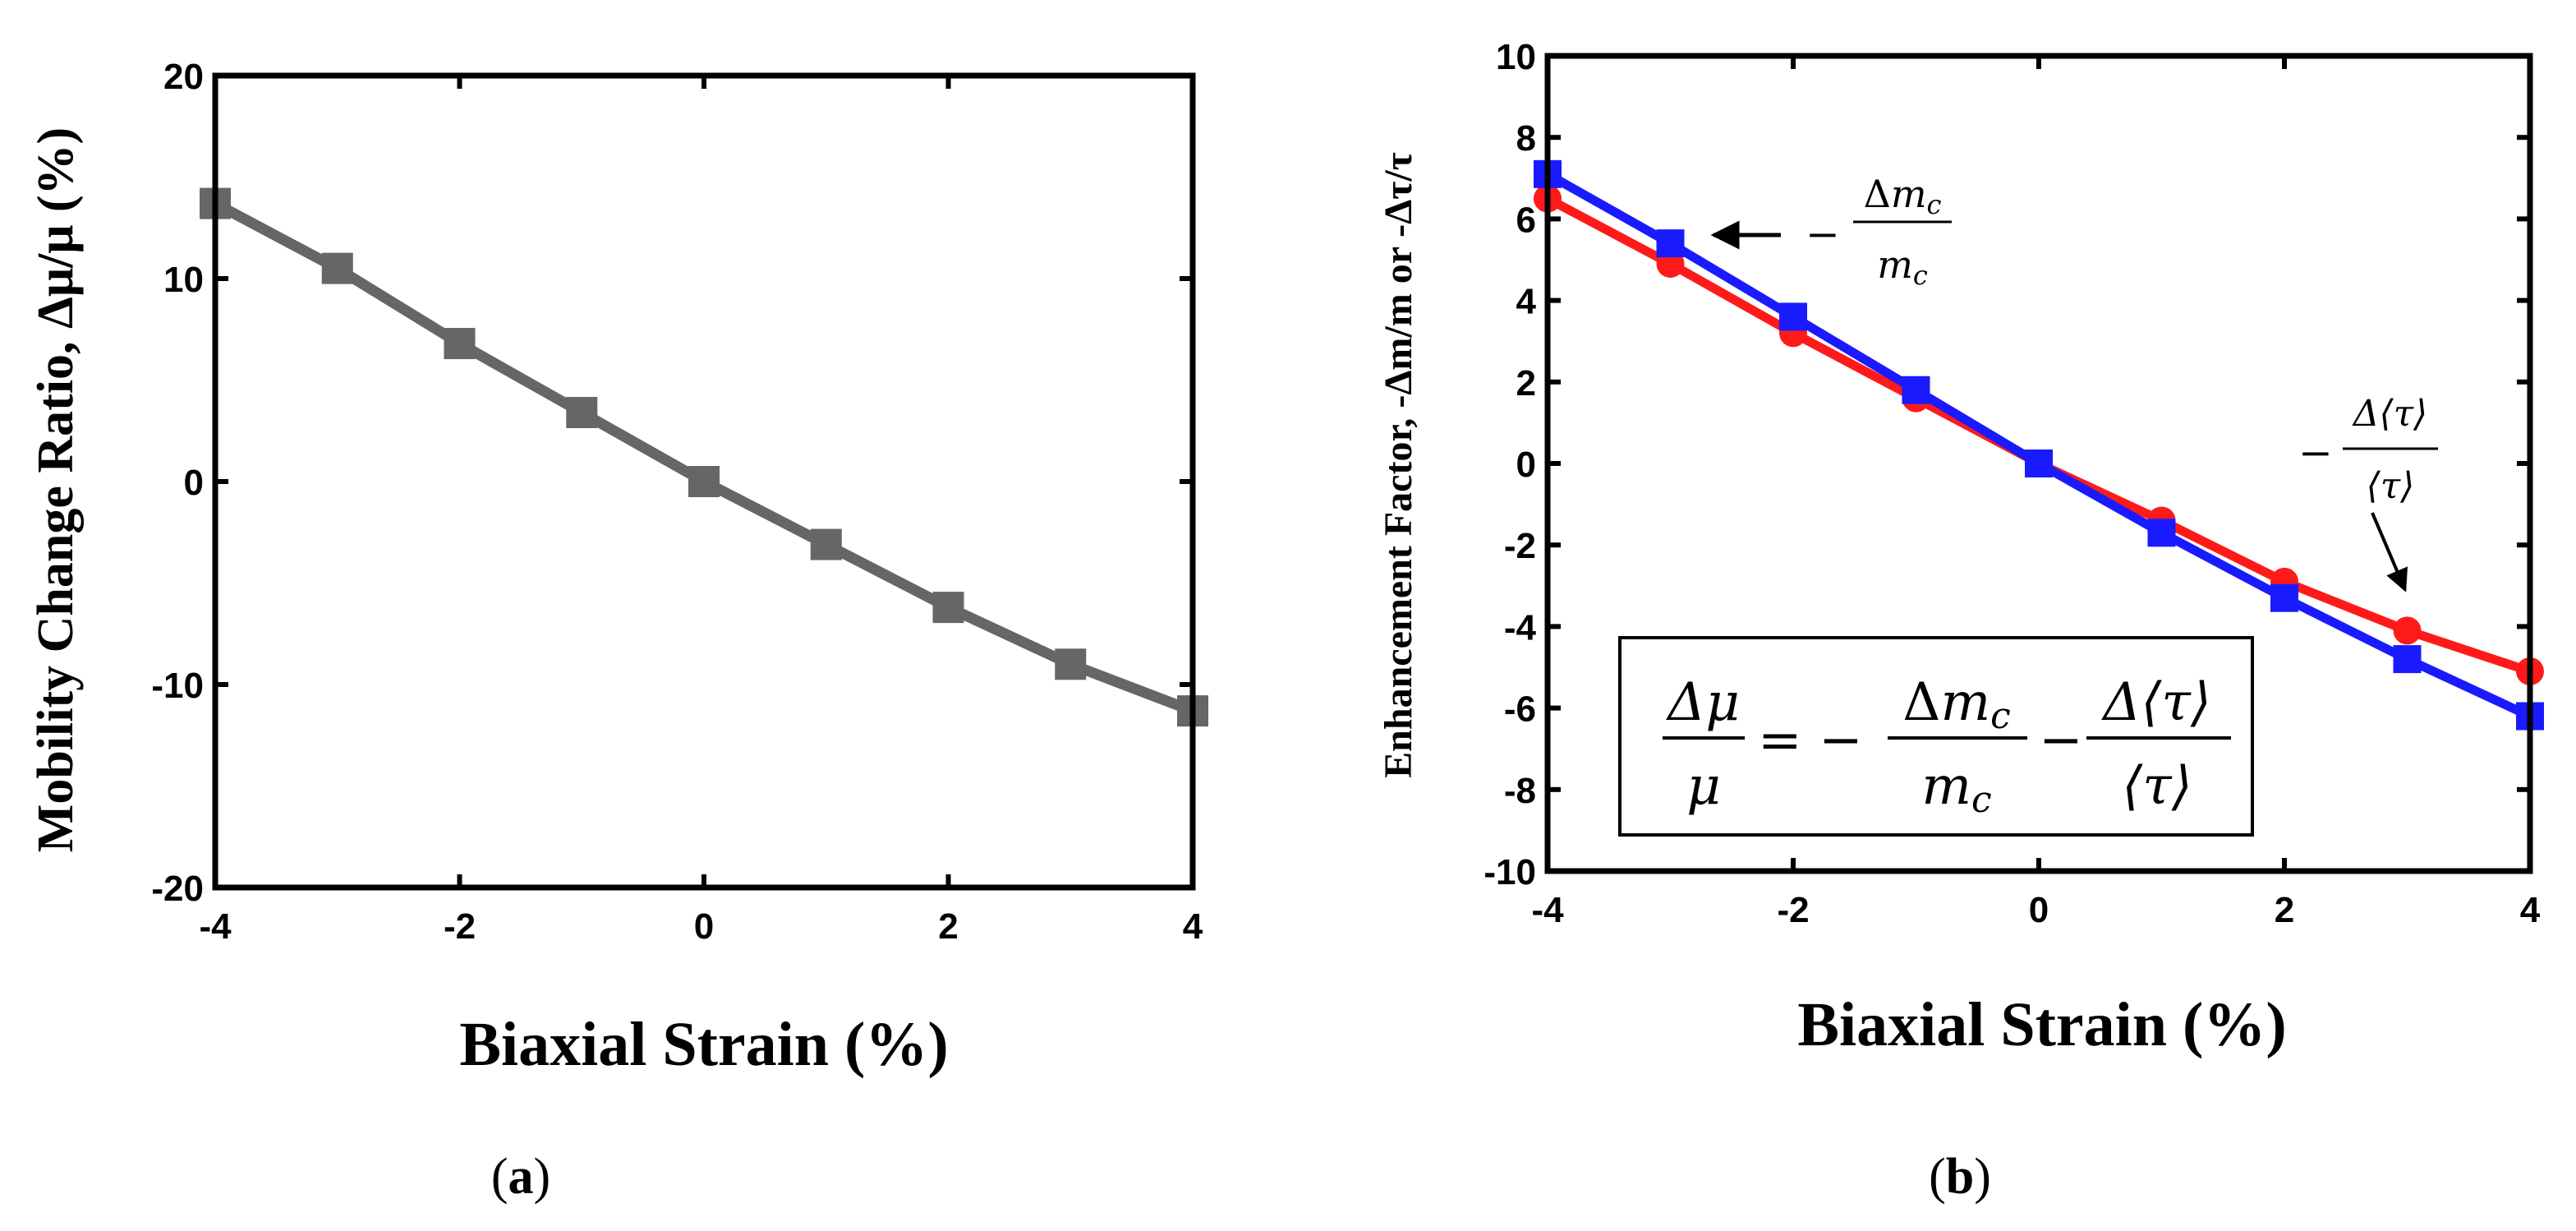 Image resolution: width=2576 pixels, height=1231 pixels. Describe the element at coordinates (1823, 234) in the screenshot. I see `annotation-mass-sign: −` at that location.